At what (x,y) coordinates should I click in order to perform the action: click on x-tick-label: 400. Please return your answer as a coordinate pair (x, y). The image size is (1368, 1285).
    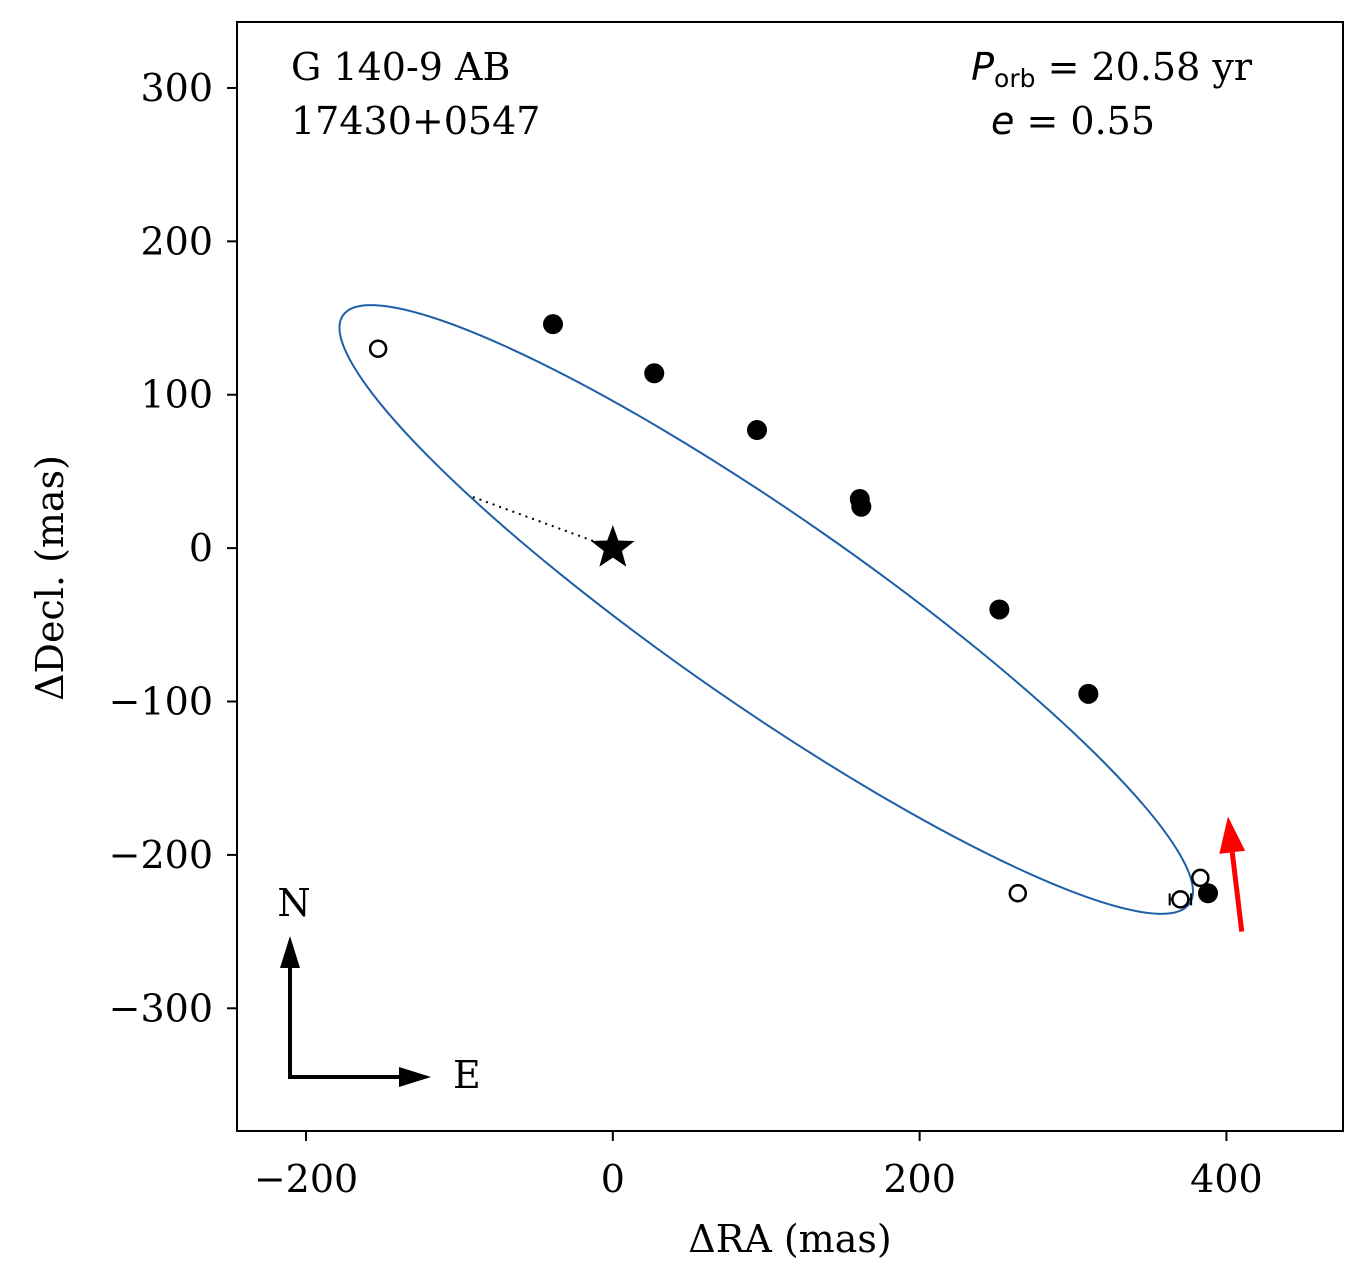
    Looking at the image, I should click on (1226, 1179).